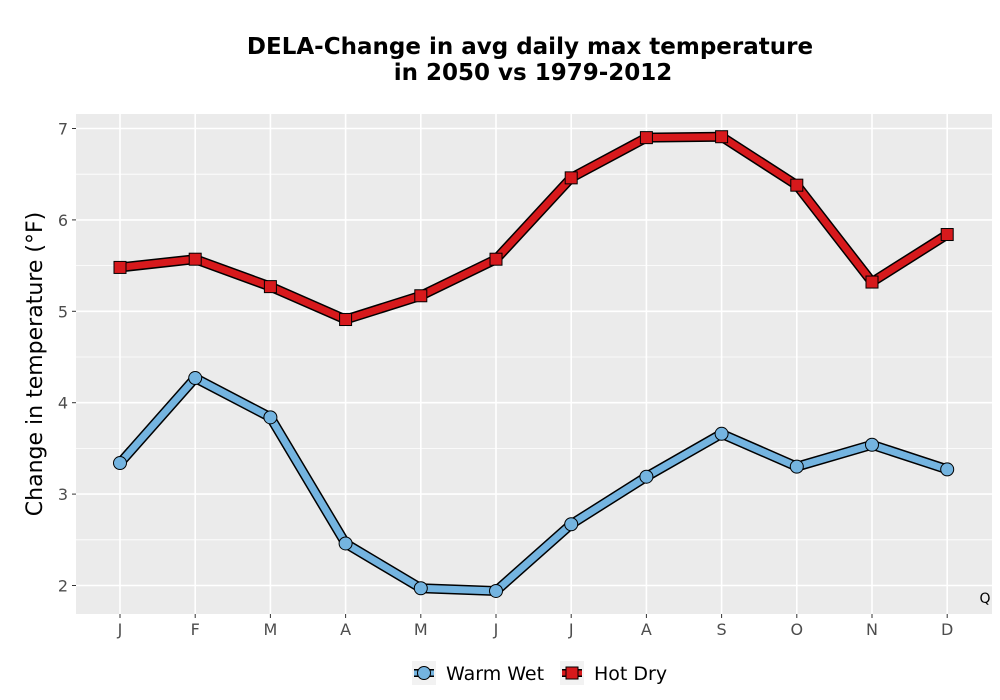  Describe the element at coordinates (424, 673) in the screenshot. I see `legend-marker-warm-wet` at that location.